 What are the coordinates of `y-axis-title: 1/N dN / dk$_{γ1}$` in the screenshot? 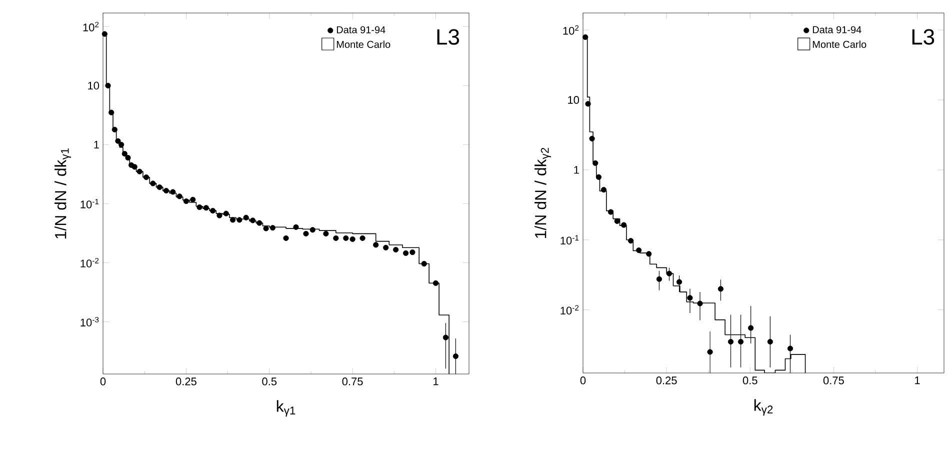 It's located at (63, 193).